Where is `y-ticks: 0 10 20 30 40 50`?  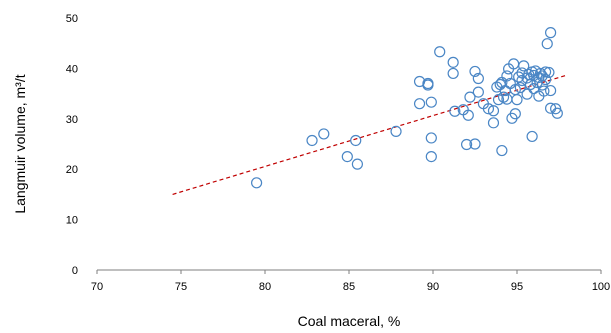 y-ticks: 0 10 20 30 40 50 is located at coordinates (72, 145).